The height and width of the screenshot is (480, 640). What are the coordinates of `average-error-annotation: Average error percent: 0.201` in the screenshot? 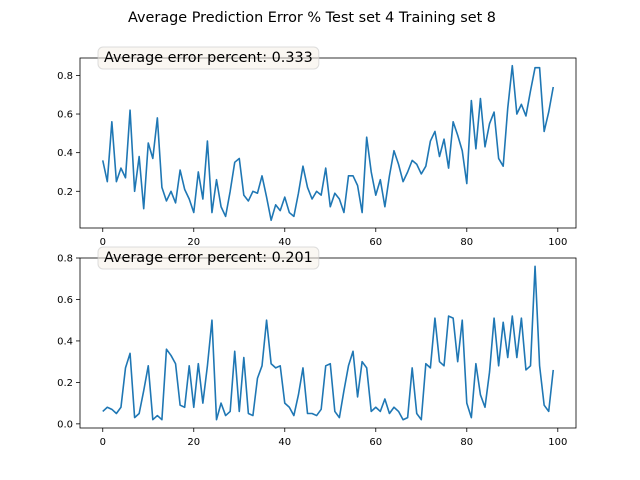 It's located at (208, 258).